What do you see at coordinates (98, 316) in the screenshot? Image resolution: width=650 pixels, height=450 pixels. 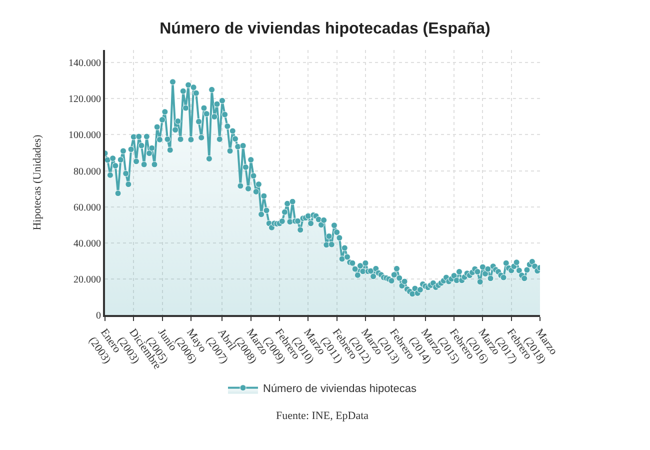 I see `y-tick-label: 0` at bounding box center [98, 316].